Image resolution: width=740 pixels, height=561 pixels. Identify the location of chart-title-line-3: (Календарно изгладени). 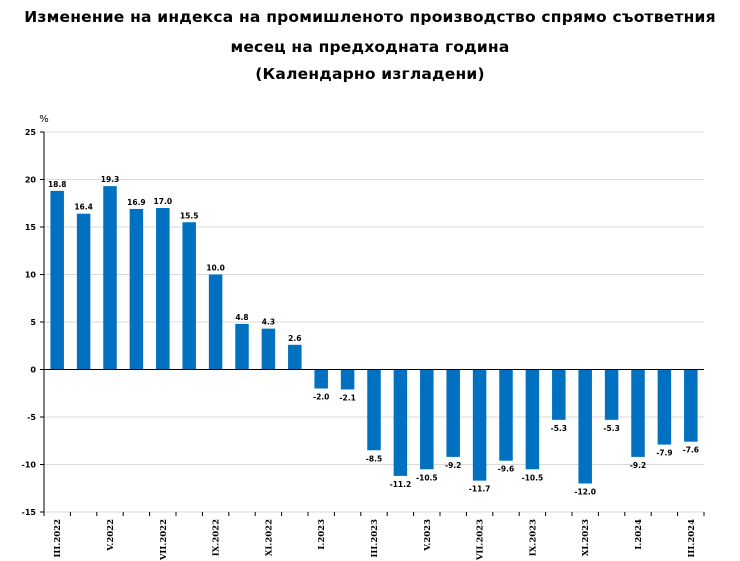
(370, 74).